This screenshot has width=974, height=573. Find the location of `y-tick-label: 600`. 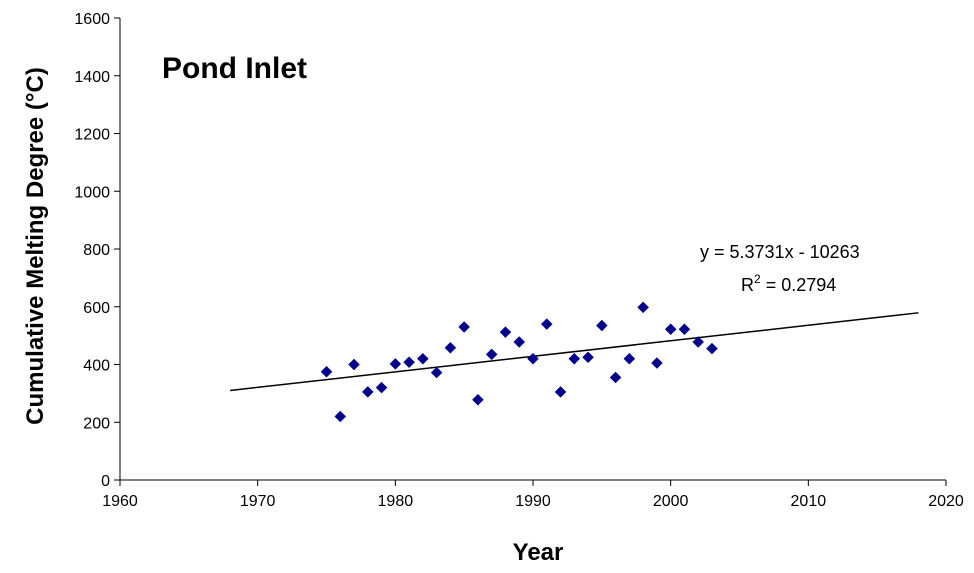

y-tick-label: 600 is located at coordinates (96, 308).